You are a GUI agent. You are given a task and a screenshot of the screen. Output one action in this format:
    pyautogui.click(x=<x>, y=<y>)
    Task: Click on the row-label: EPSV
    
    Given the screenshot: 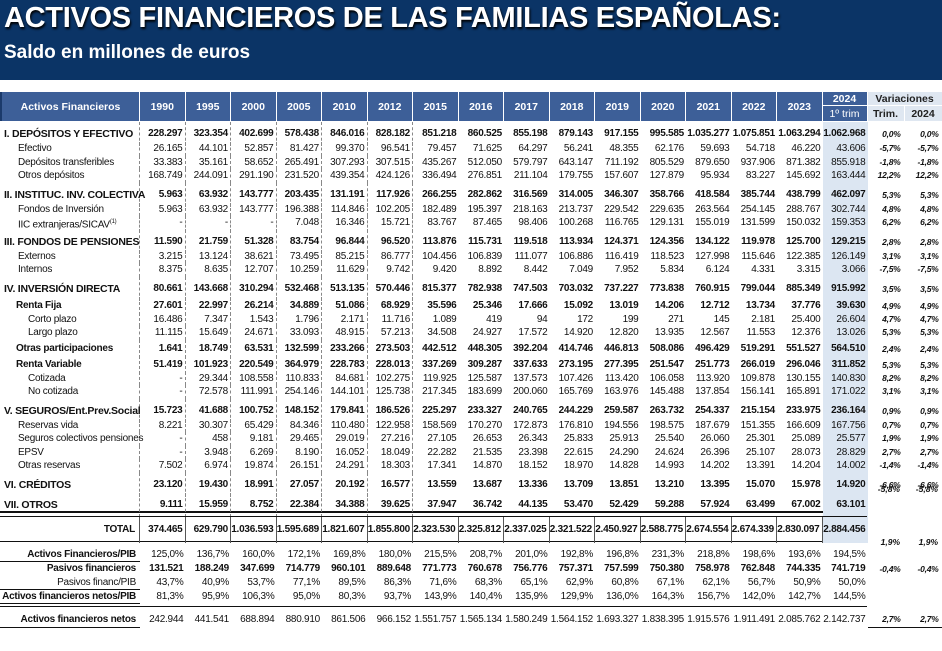 What is the action you would take?
    pyautogui.click(x=70, y=452)
    